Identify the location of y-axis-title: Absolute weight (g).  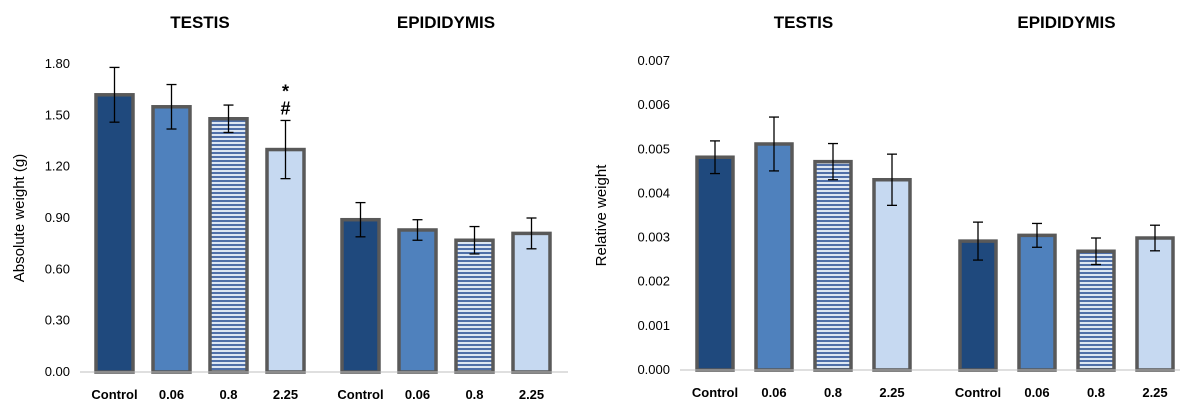
(19, 218).